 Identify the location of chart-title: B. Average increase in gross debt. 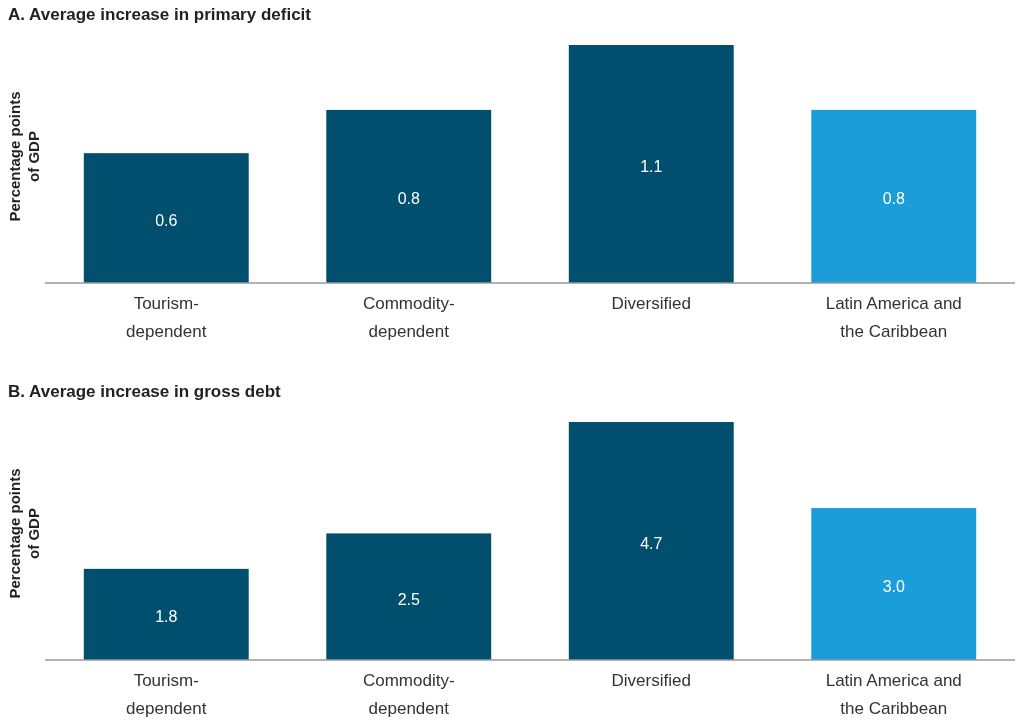
(145, 391).